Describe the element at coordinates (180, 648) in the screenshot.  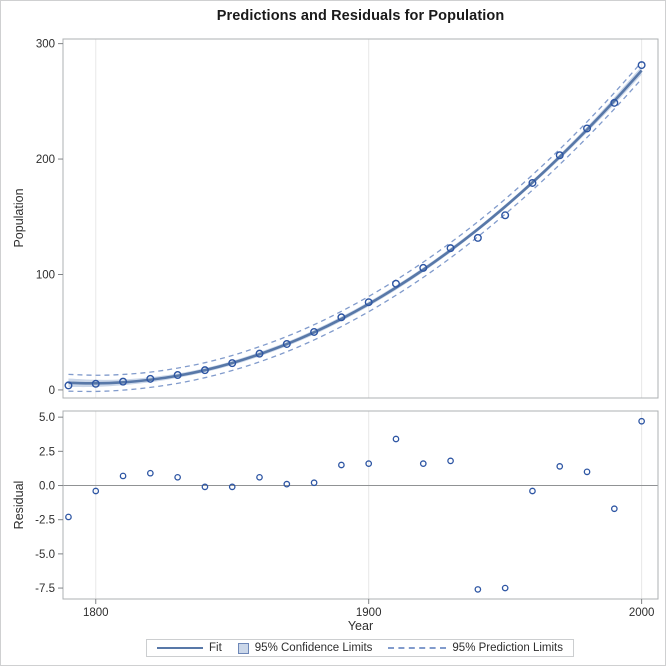
I see `fit-line-swatch` at that location.